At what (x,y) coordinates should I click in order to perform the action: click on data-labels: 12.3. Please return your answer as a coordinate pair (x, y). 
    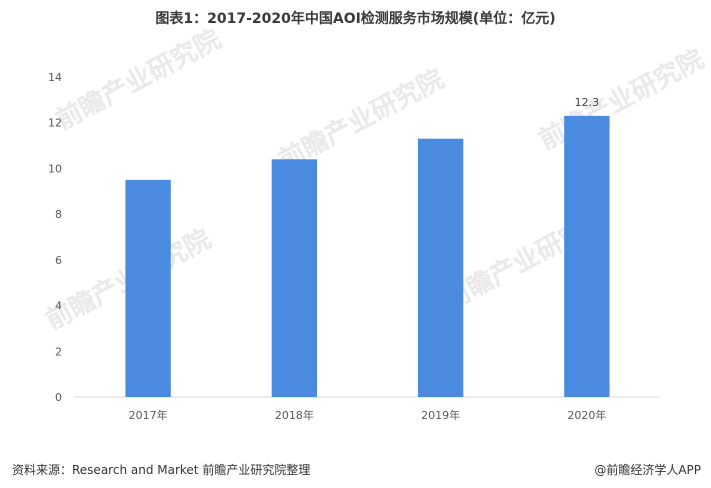
    Looking at the image, I should click on (587, 102).